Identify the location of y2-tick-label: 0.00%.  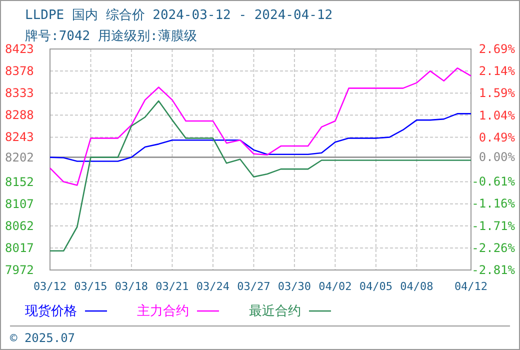
(497, 157).